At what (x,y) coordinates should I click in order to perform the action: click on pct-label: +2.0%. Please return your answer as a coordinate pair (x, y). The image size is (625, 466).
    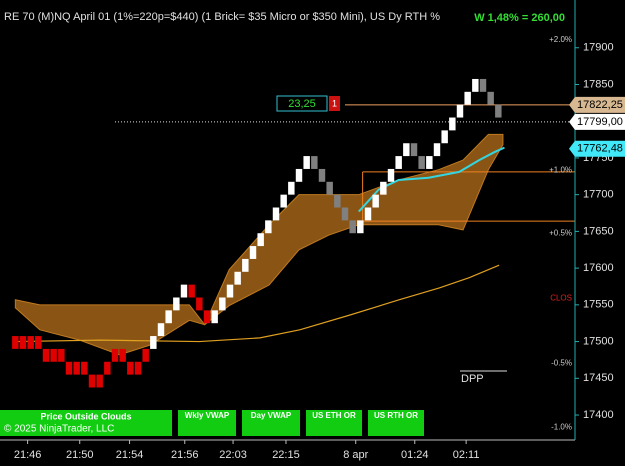
    Looking at the image, I should click on (560, 39).